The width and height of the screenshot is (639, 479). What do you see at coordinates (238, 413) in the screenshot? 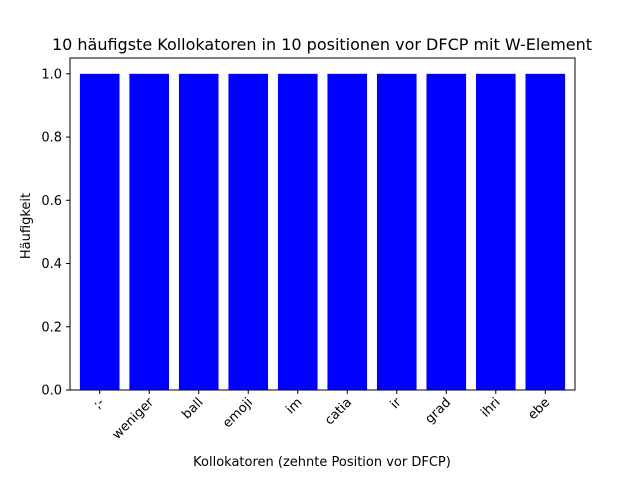
I see `x-tick-label-3: emoji` at bounding box center [238, 413].